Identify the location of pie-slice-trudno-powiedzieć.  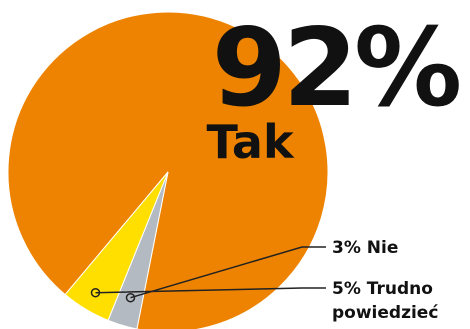
(116, 246).